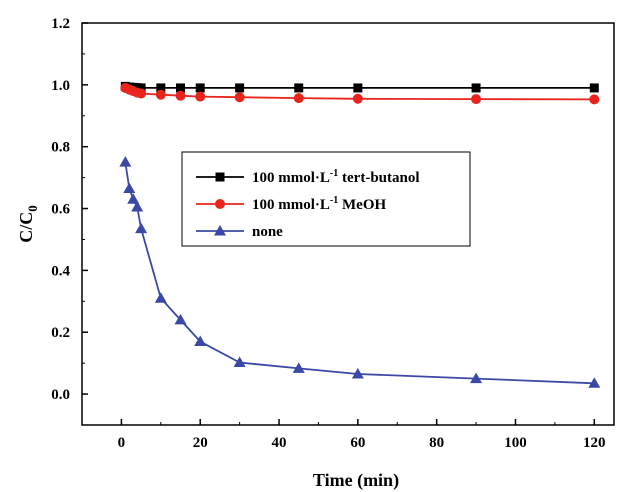 The image size is (617, 492). Describe the element at coordinates (362, 205) in the screenshot. I see `legend-label-rest: MeOH` at that location.